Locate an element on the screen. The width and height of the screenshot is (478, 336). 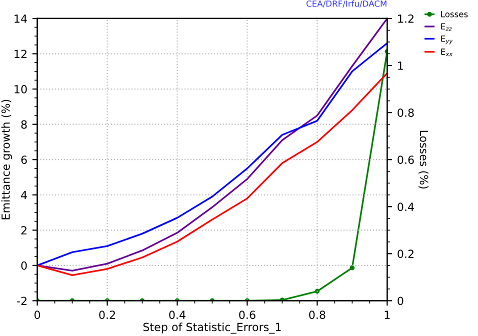
x-tick-label: 1 is located at coordinates (387, 314).